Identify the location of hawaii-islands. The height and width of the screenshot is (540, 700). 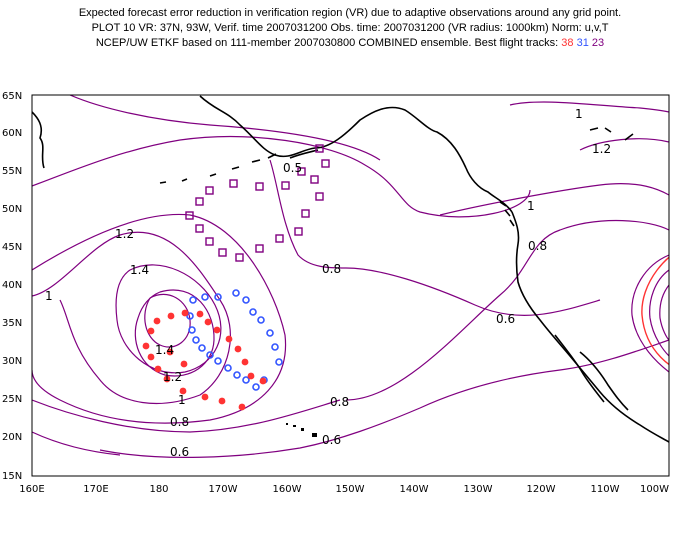
(301, 430).